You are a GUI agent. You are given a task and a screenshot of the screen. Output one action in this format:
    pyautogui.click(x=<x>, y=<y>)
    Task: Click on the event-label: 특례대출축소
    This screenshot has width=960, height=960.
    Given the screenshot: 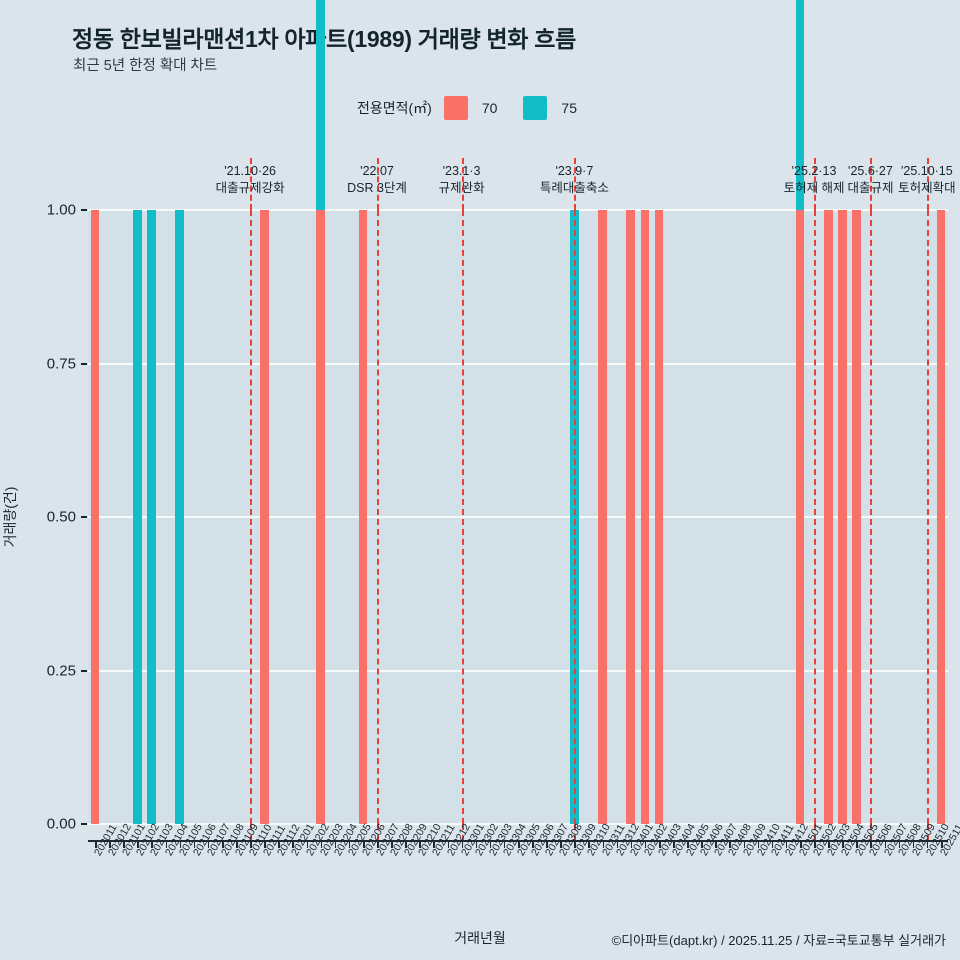 What is the action you would take?
    pyautogui.click(x=574, y=188)
    